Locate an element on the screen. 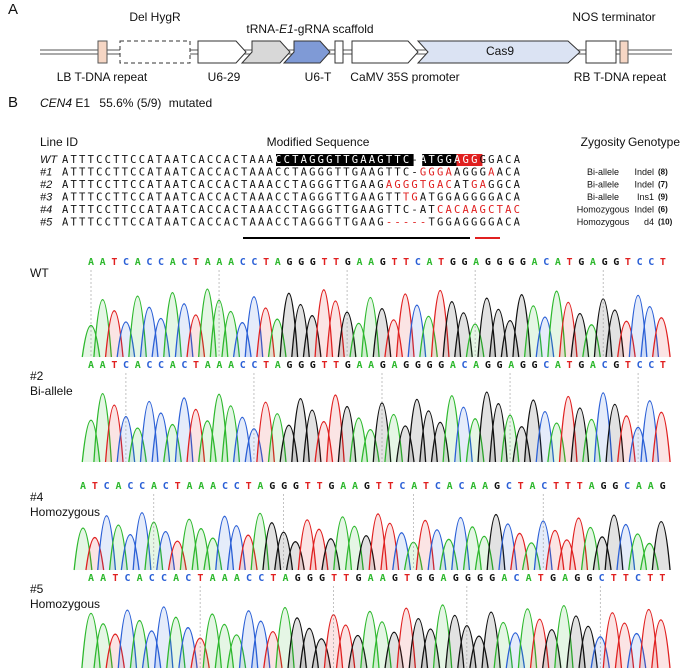 Image resolution: width=685 pixels, height=672 pixels. label: RB T-DNA repeat is located at coordinates (620, 77).